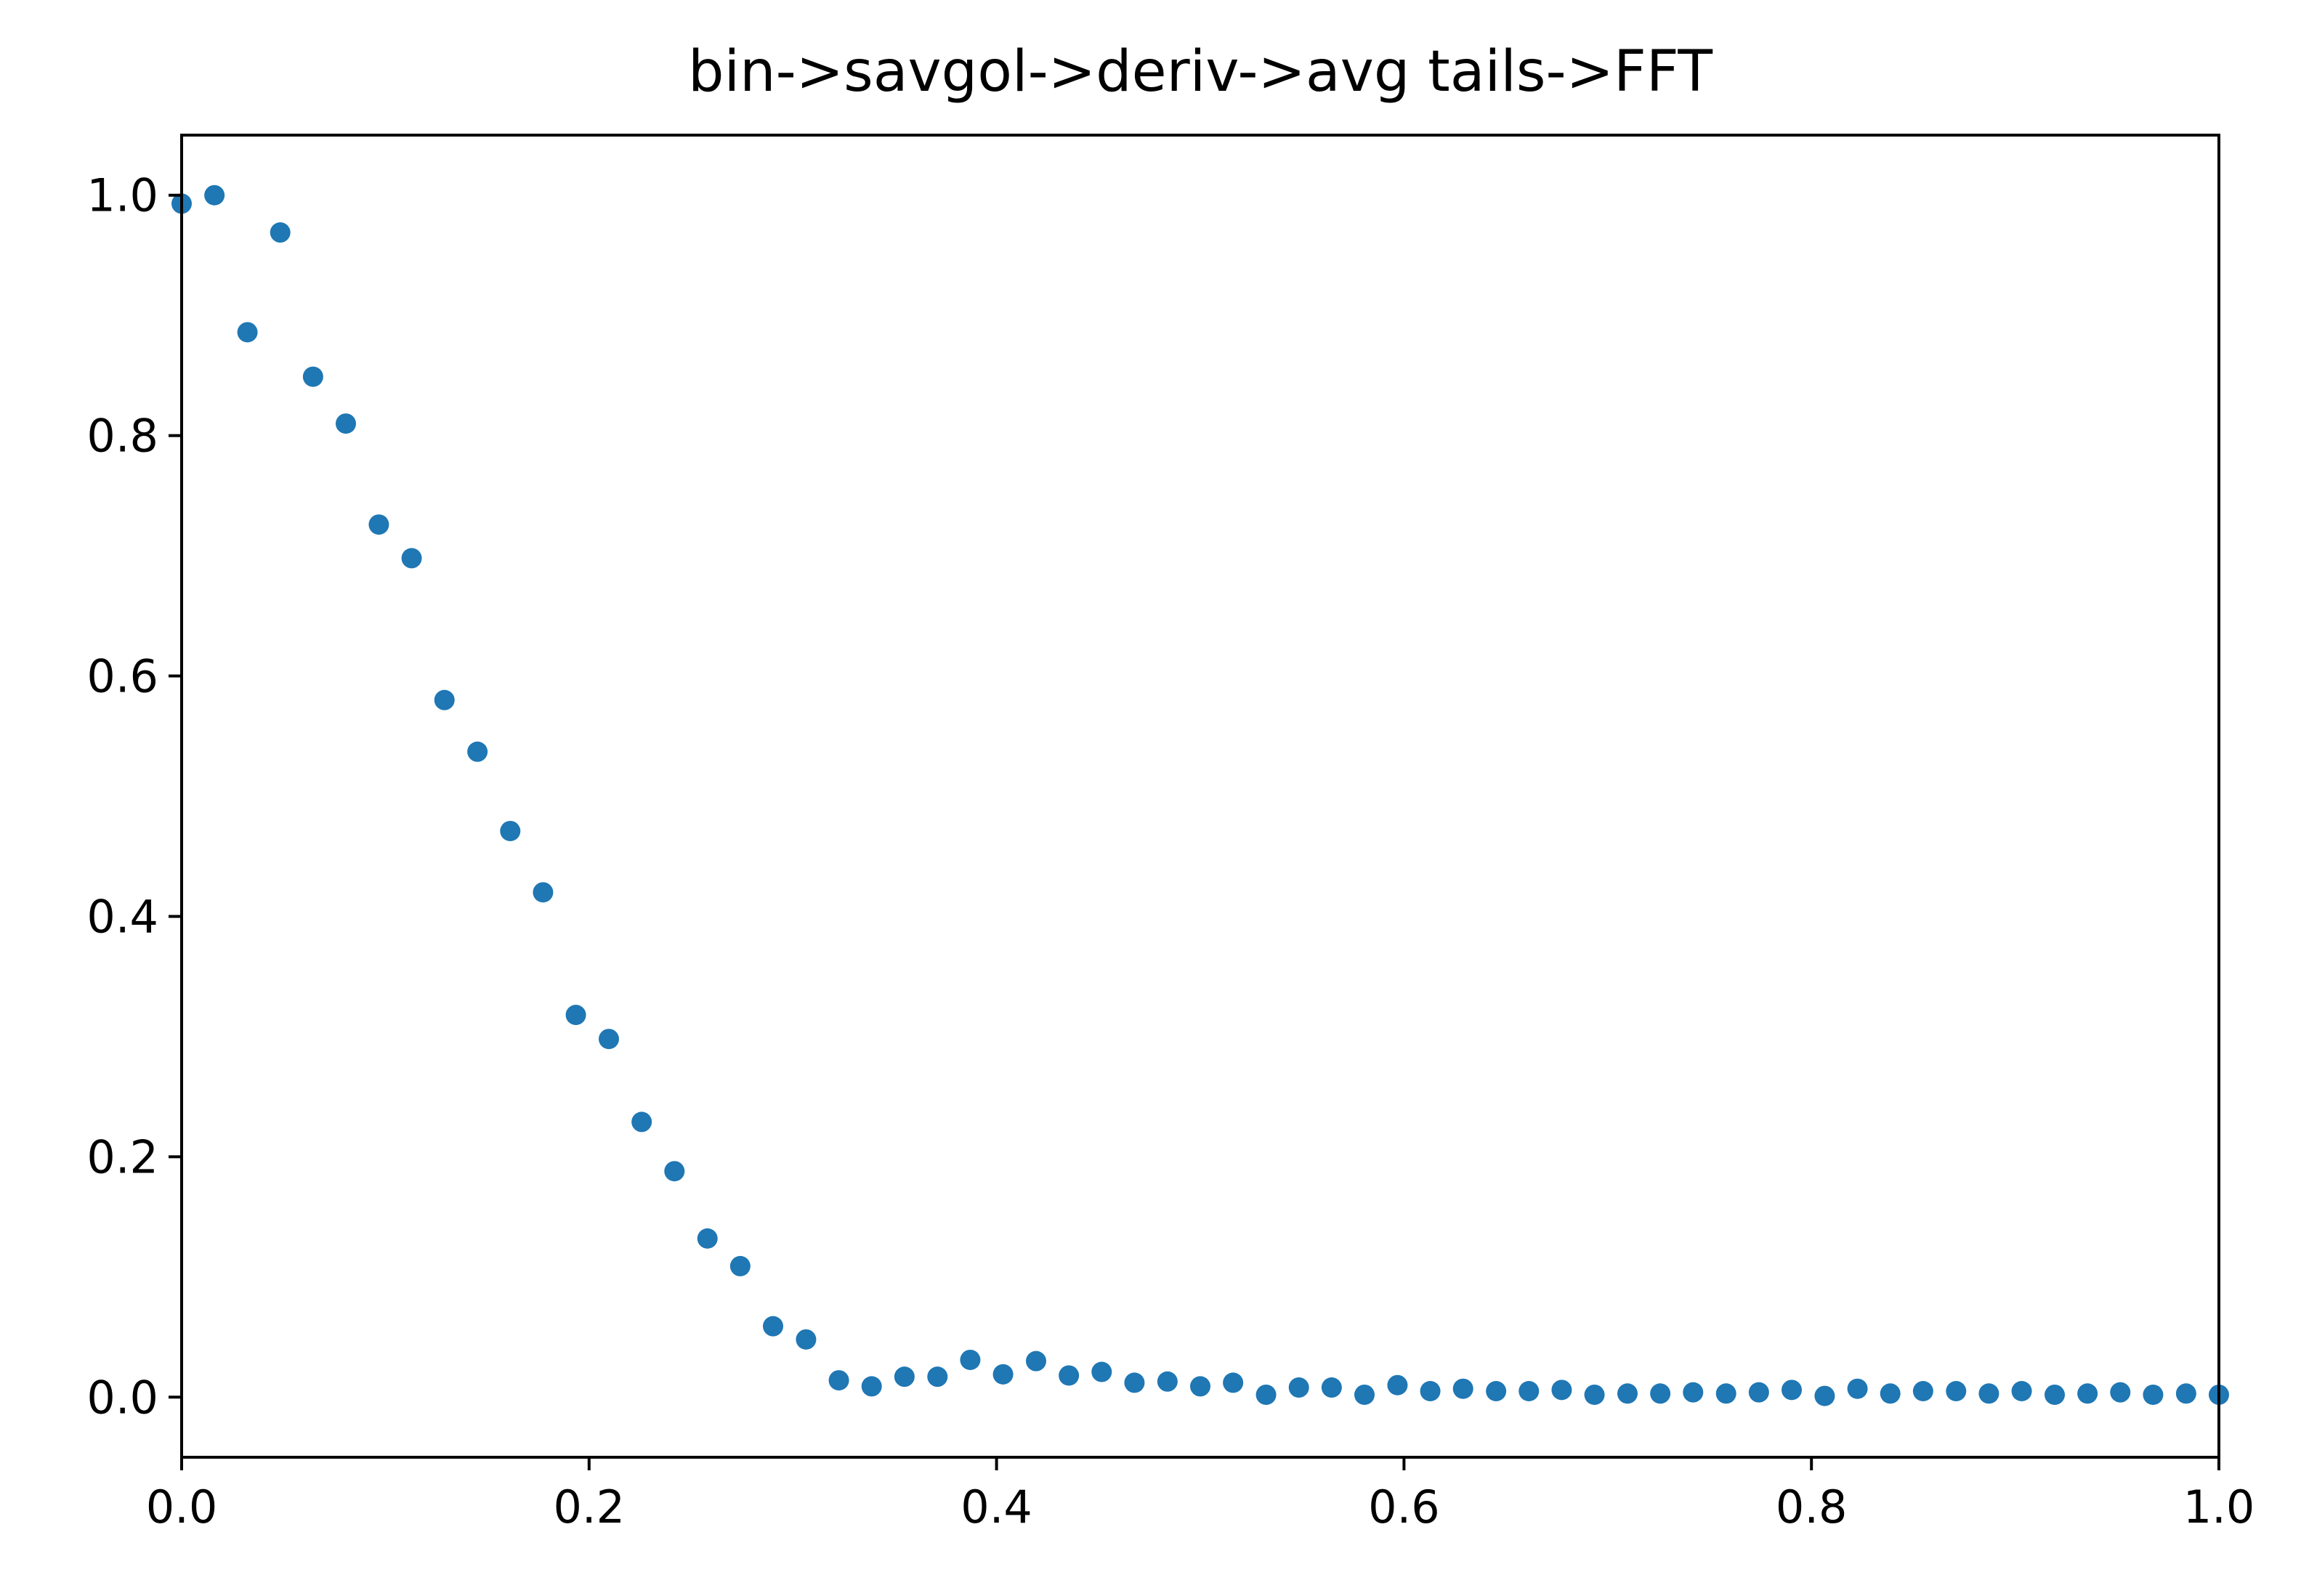  What do you see at coordinates (1812, 1507) in the screenshot?
I see `x-tick-label: 0.8` at bounding box center [1812, 1507].